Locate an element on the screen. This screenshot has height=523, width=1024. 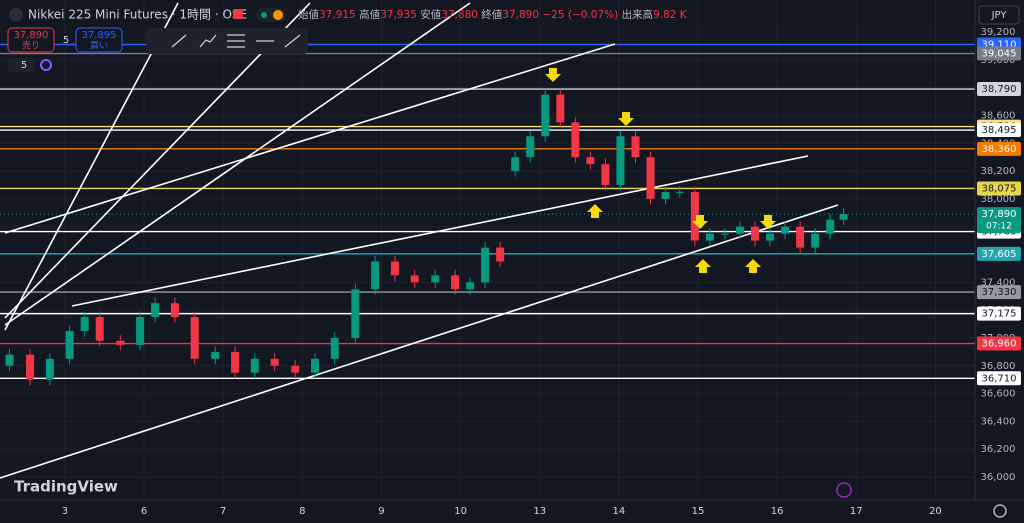
level-label: 39,110 is located at coordinates (999, 45).